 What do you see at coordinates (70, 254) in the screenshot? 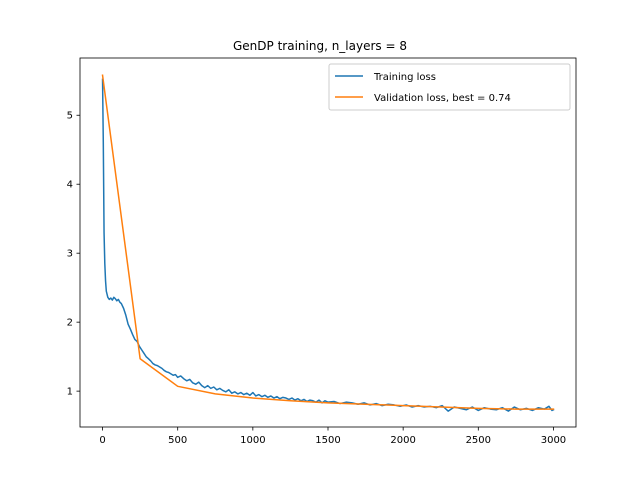
I see `y-tick-label: 3` at bounding box center [70, 254].